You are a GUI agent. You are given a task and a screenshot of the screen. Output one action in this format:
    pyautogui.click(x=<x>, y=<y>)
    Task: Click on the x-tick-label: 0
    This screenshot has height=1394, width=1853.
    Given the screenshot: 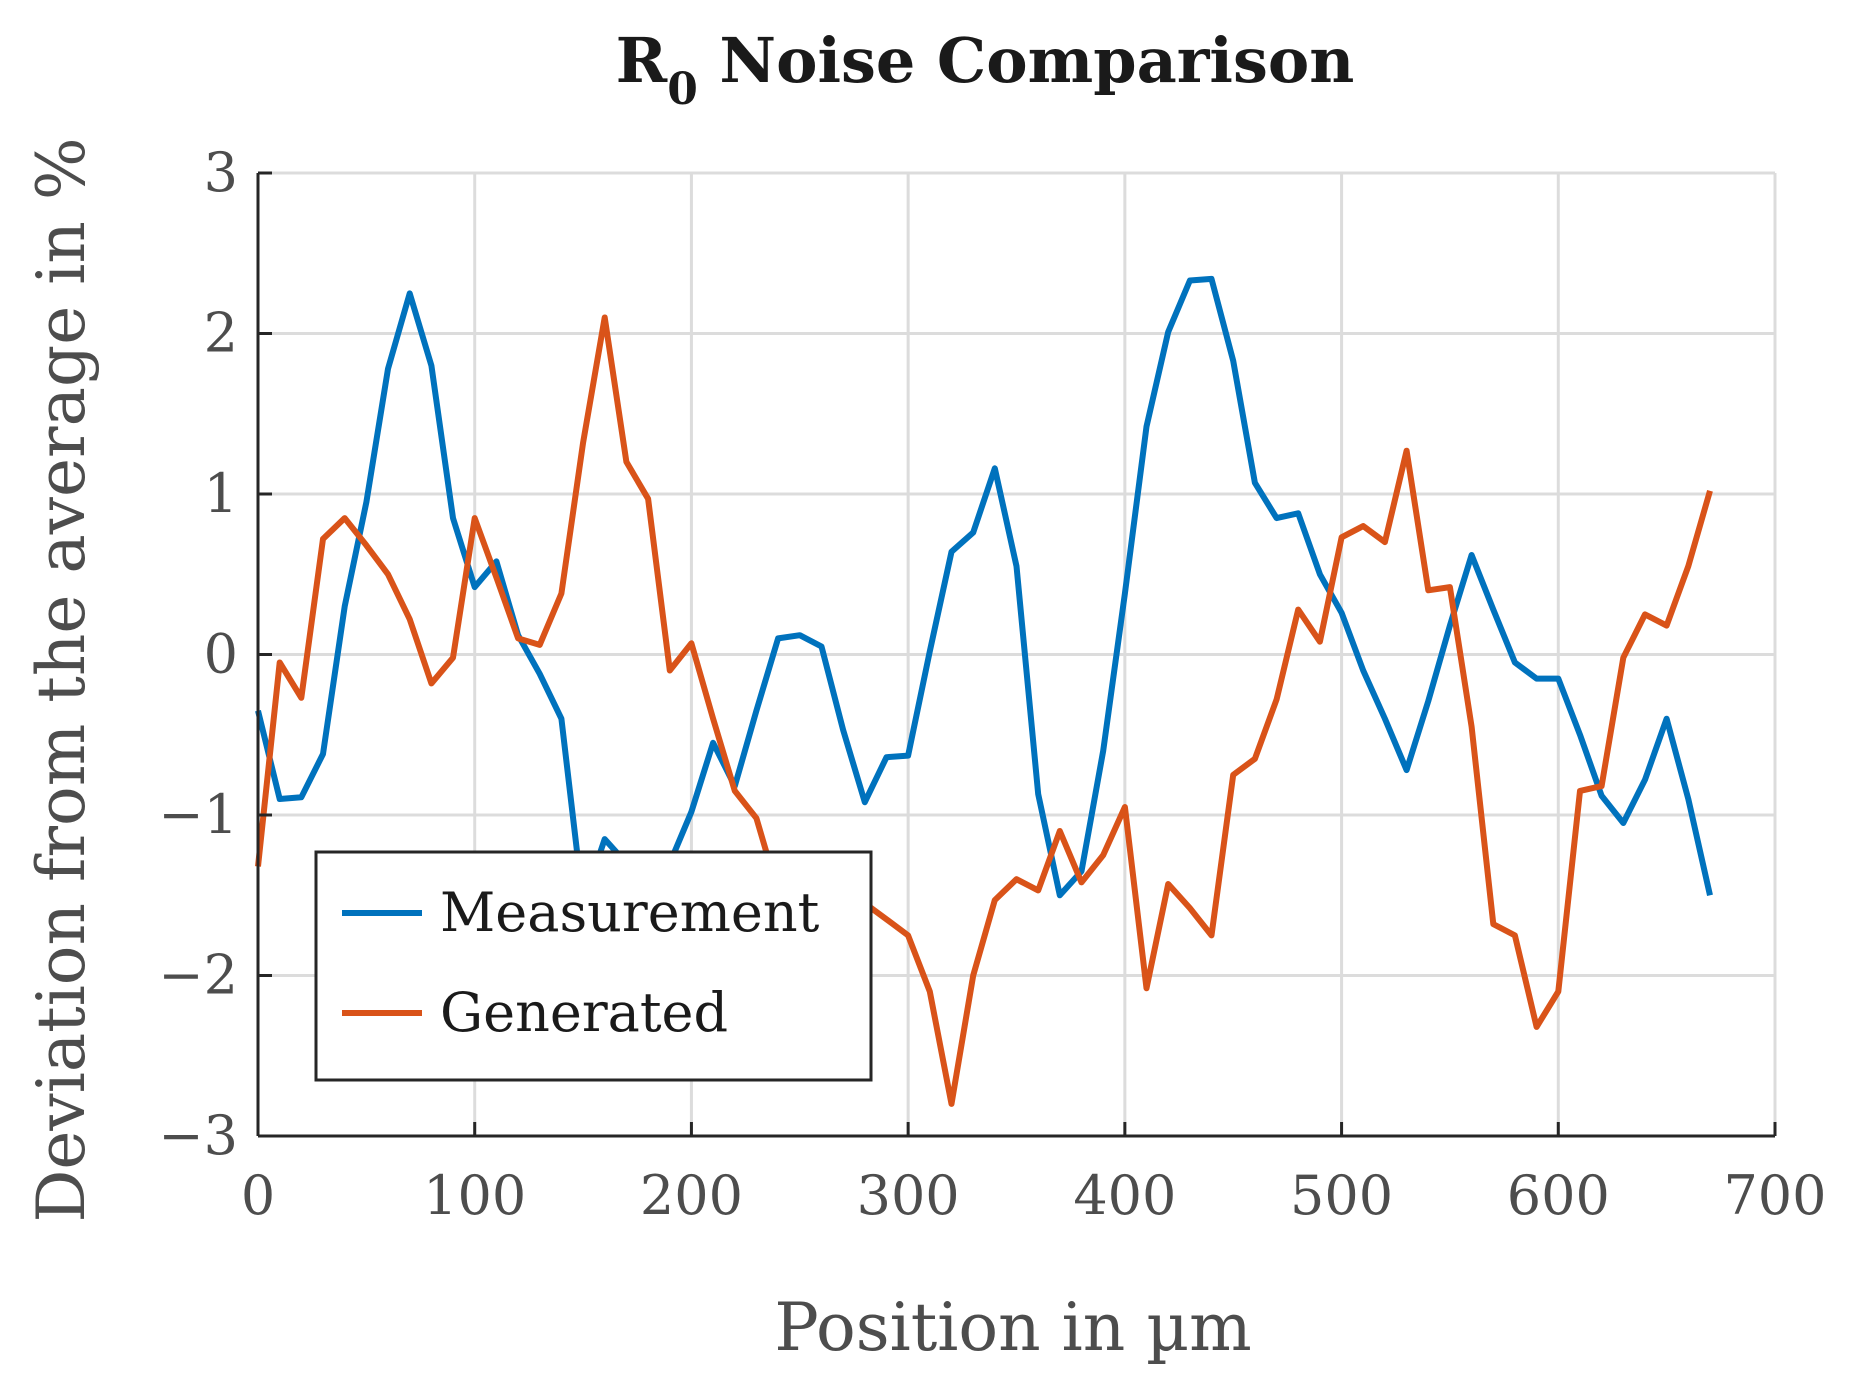 What is the action you would take?
    pyautogui.click(x=258, y=1195)
    